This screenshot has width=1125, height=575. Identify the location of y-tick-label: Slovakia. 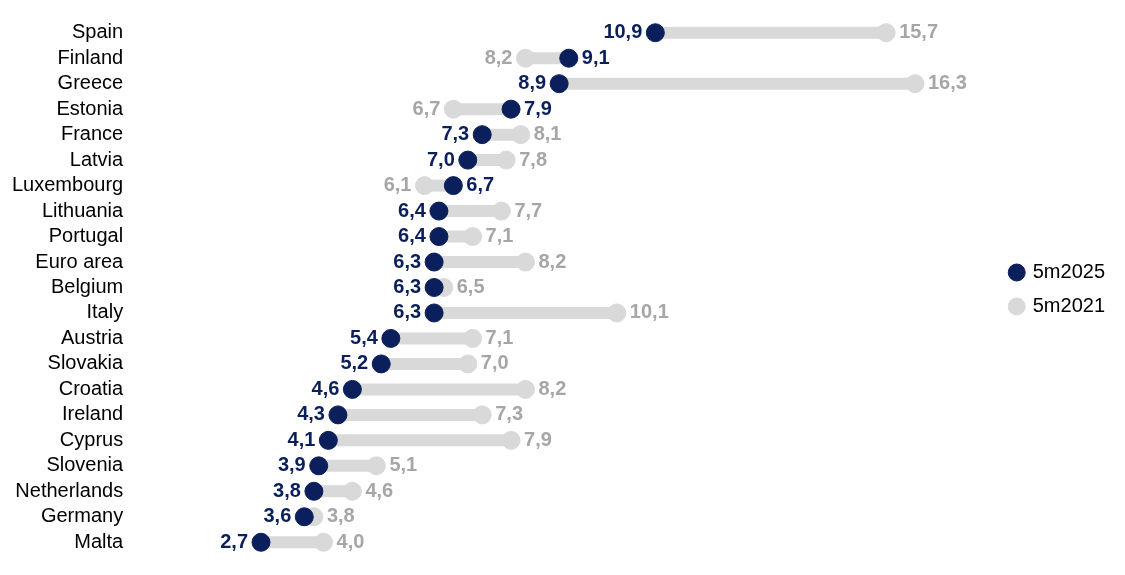
(86, 362).